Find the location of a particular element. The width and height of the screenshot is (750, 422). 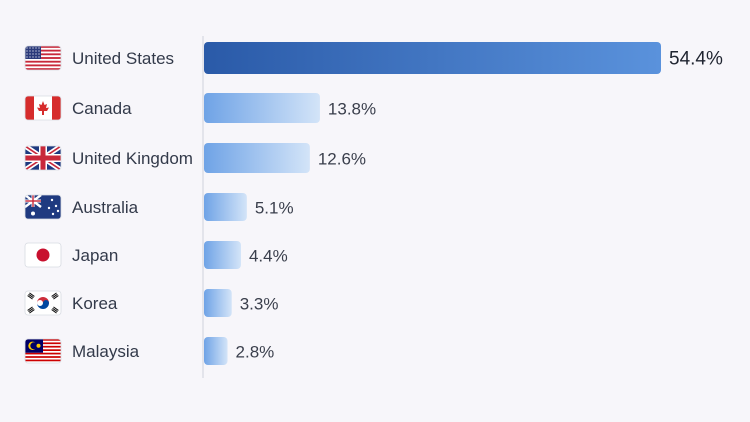

value-label: 2.8% is located at coordinates (255, 352).